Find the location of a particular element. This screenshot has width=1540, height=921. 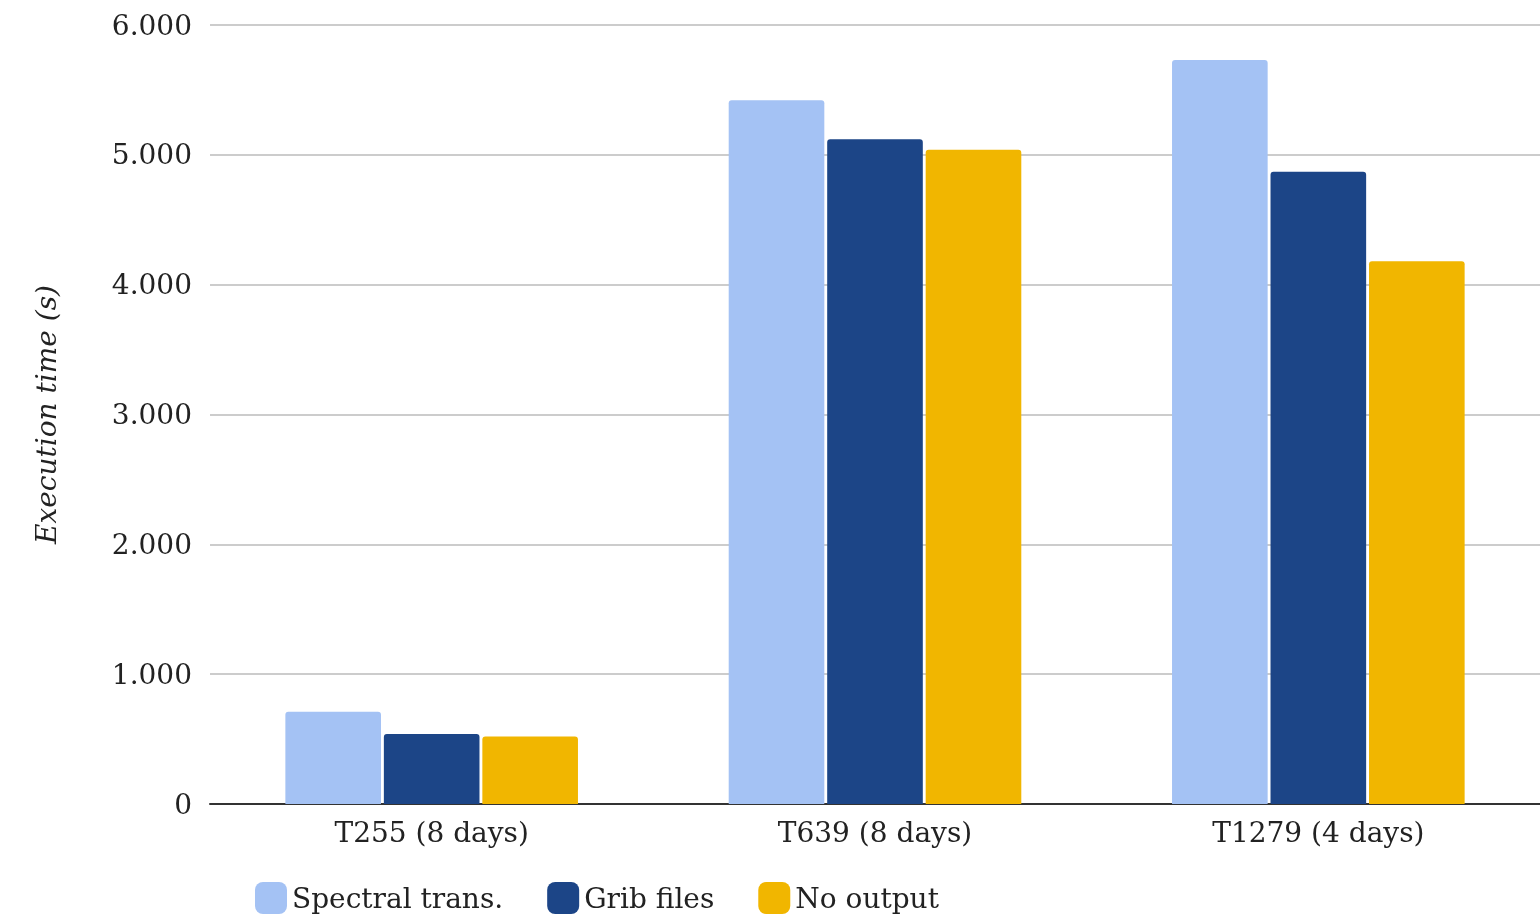

y-tick-label: 6.000 is located at coordinates (151, 25).